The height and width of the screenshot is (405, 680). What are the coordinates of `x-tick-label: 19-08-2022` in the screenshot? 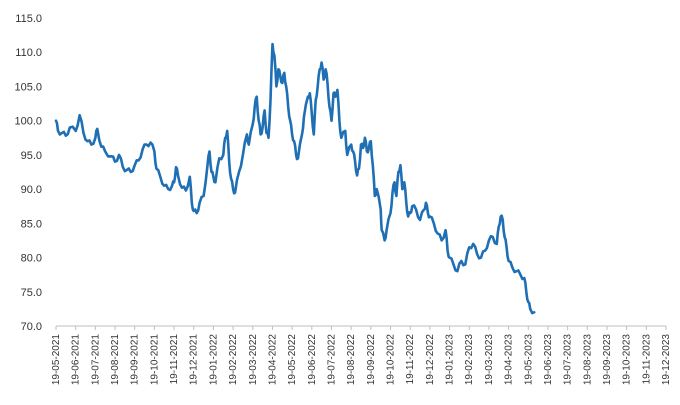 It's located at (351, 360).